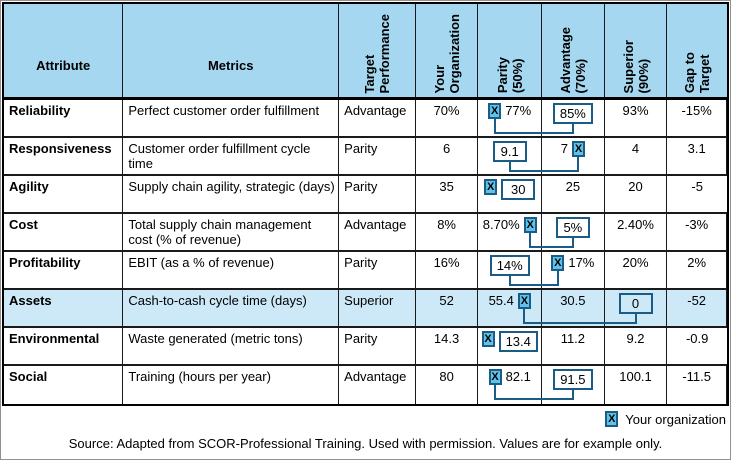  Describe the element at coordinates (447, 346) in the screenshot. I see `your-organization-cell: 14.3` at that location.